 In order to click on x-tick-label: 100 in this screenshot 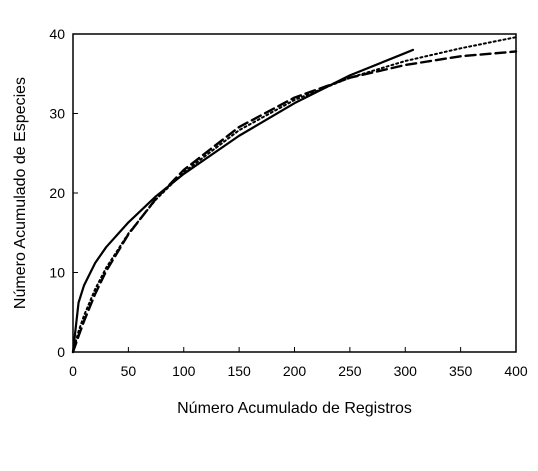, I will do `click(184, 371)`.